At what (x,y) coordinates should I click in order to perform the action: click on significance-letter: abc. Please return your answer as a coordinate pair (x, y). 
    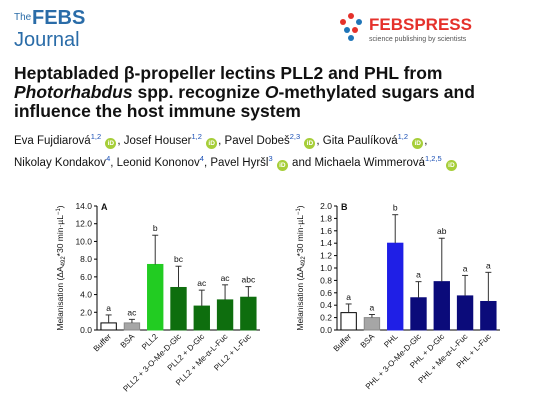
    Looking at the image, I should click on (248, 280).